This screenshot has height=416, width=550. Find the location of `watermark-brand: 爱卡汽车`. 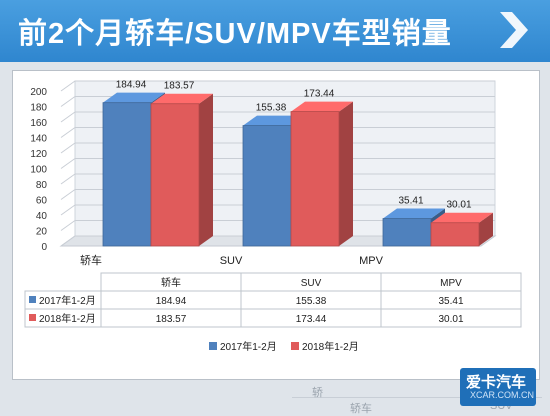

watermark-brand: 爱卡汽车 is located at coordinates (496, 382).